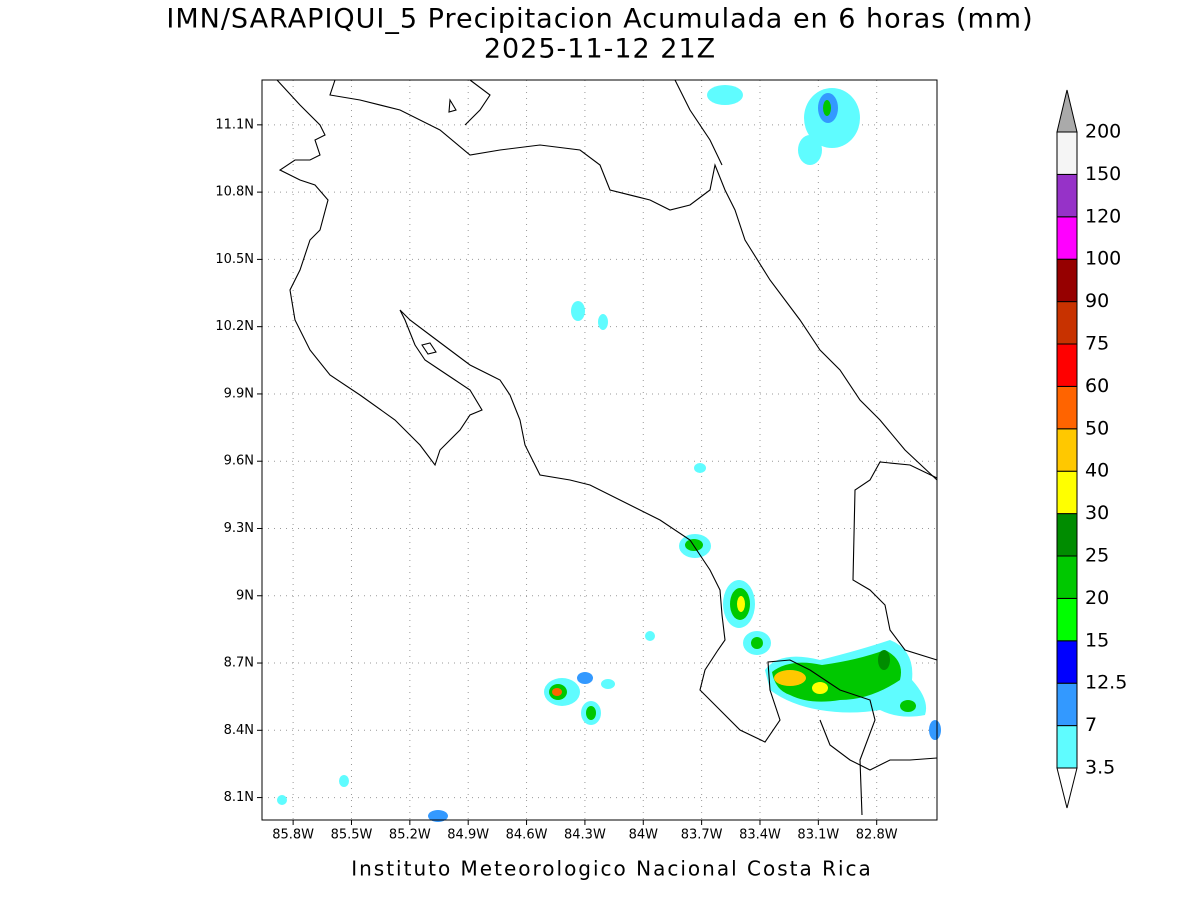 This screenshot has width=1200, height=900. What do you see at coordinates (1100, 768) in the screenshot?
I see `colorbar-label: 3.5` at bounding box center [1100, 768].